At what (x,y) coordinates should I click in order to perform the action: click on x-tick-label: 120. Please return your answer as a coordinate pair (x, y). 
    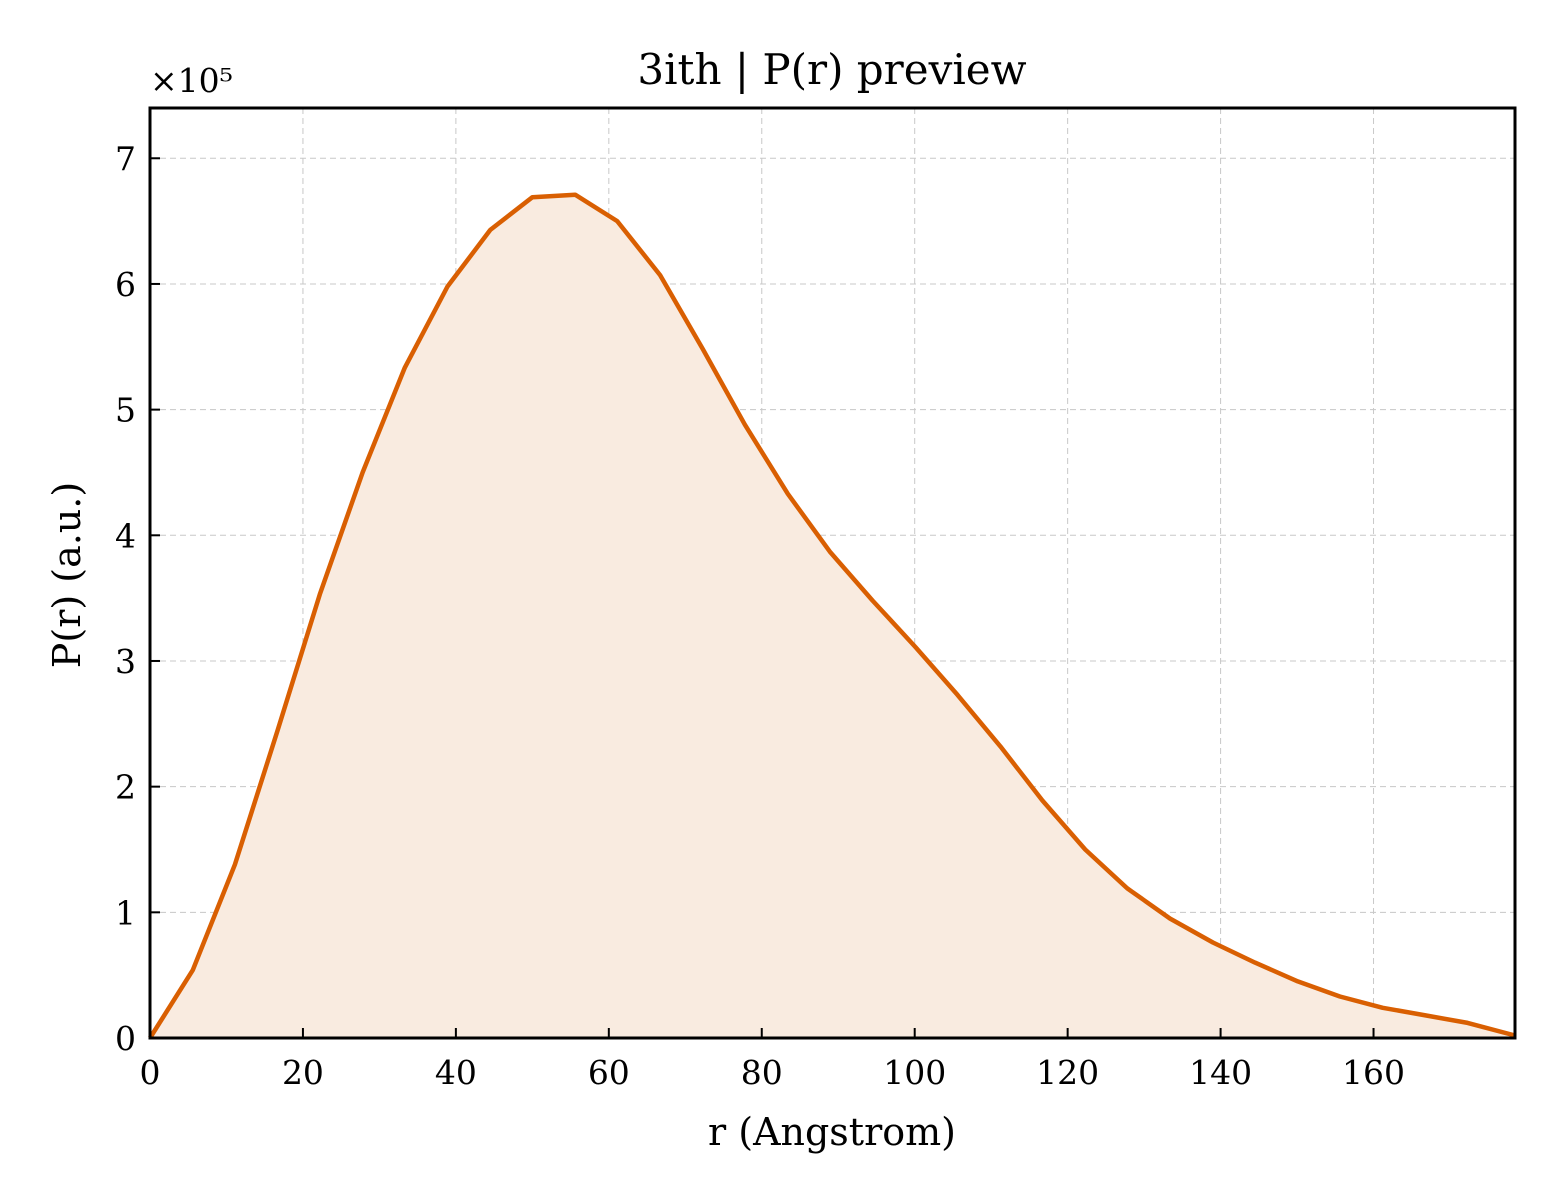
    Looking at the image, I should click on (1067, 1072).